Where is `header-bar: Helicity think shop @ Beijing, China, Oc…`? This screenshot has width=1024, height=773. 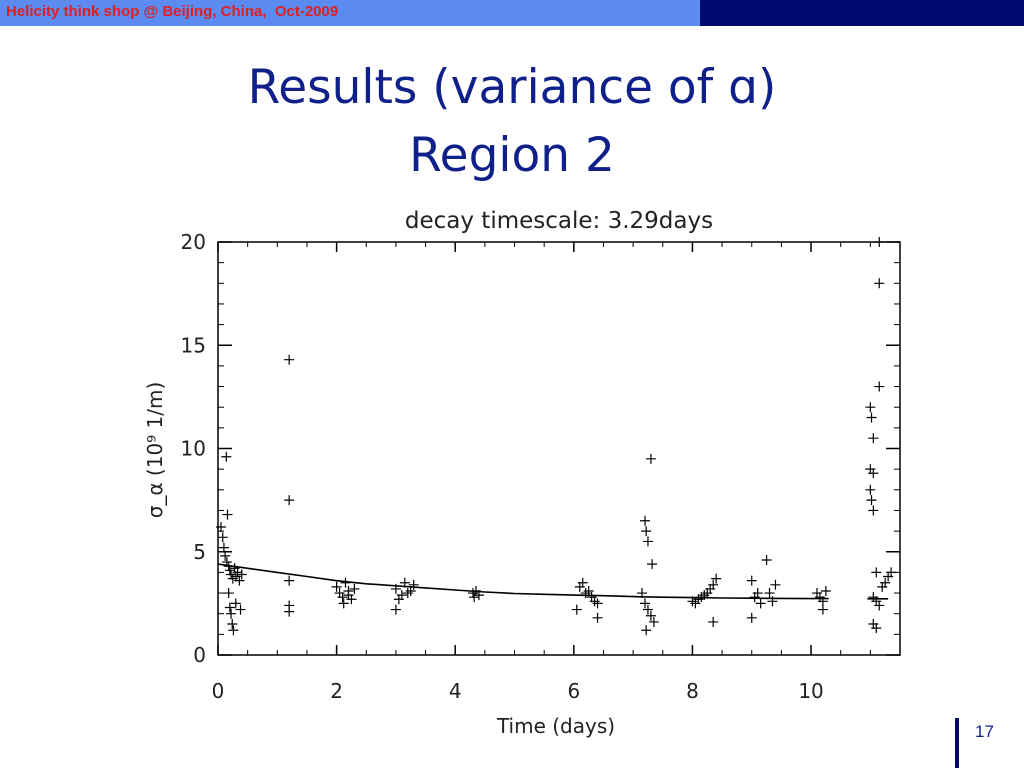 header-bar: Helicity think shop @ Beijing, China, Oc… is located at coordinates (512, 13).